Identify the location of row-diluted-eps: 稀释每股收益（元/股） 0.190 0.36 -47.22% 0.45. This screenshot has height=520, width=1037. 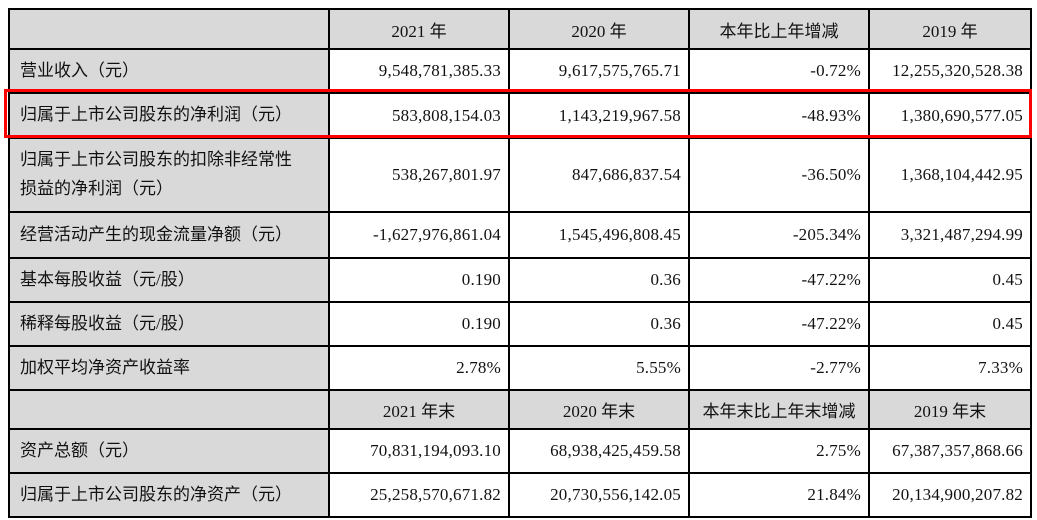
(520, 324).